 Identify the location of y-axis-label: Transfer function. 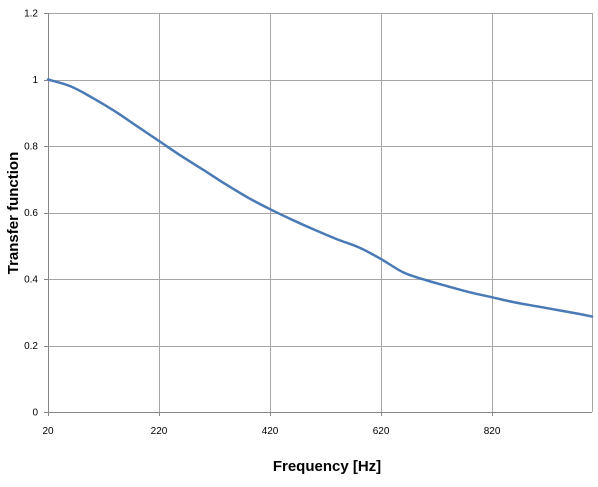
(13, 213).